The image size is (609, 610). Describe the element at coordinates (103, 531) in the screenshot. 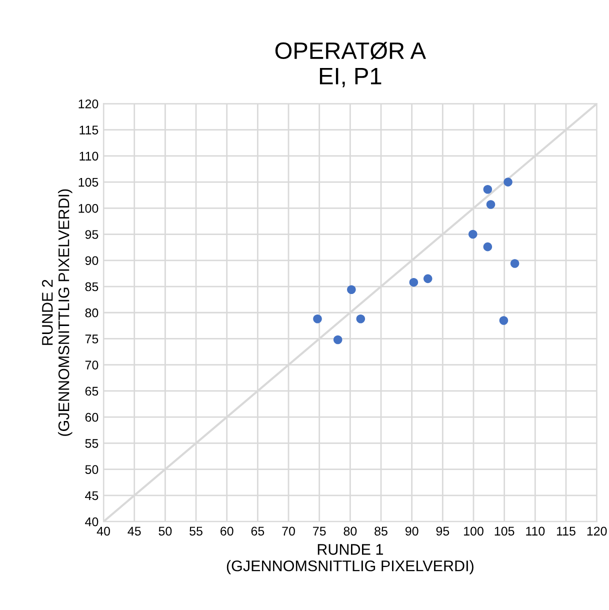

I see `x-tick-label: 40` at that location.